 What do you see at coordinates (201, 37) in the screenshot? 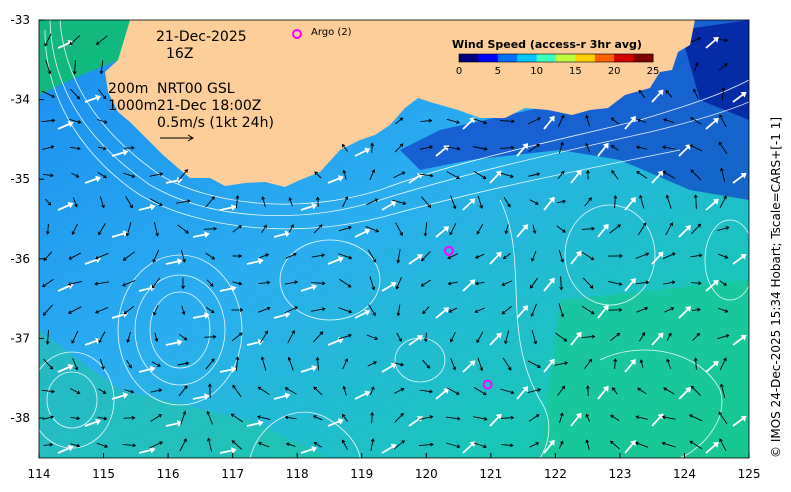
I see `date-label: 21-Dec-2025` at bounding box center [201, 37].